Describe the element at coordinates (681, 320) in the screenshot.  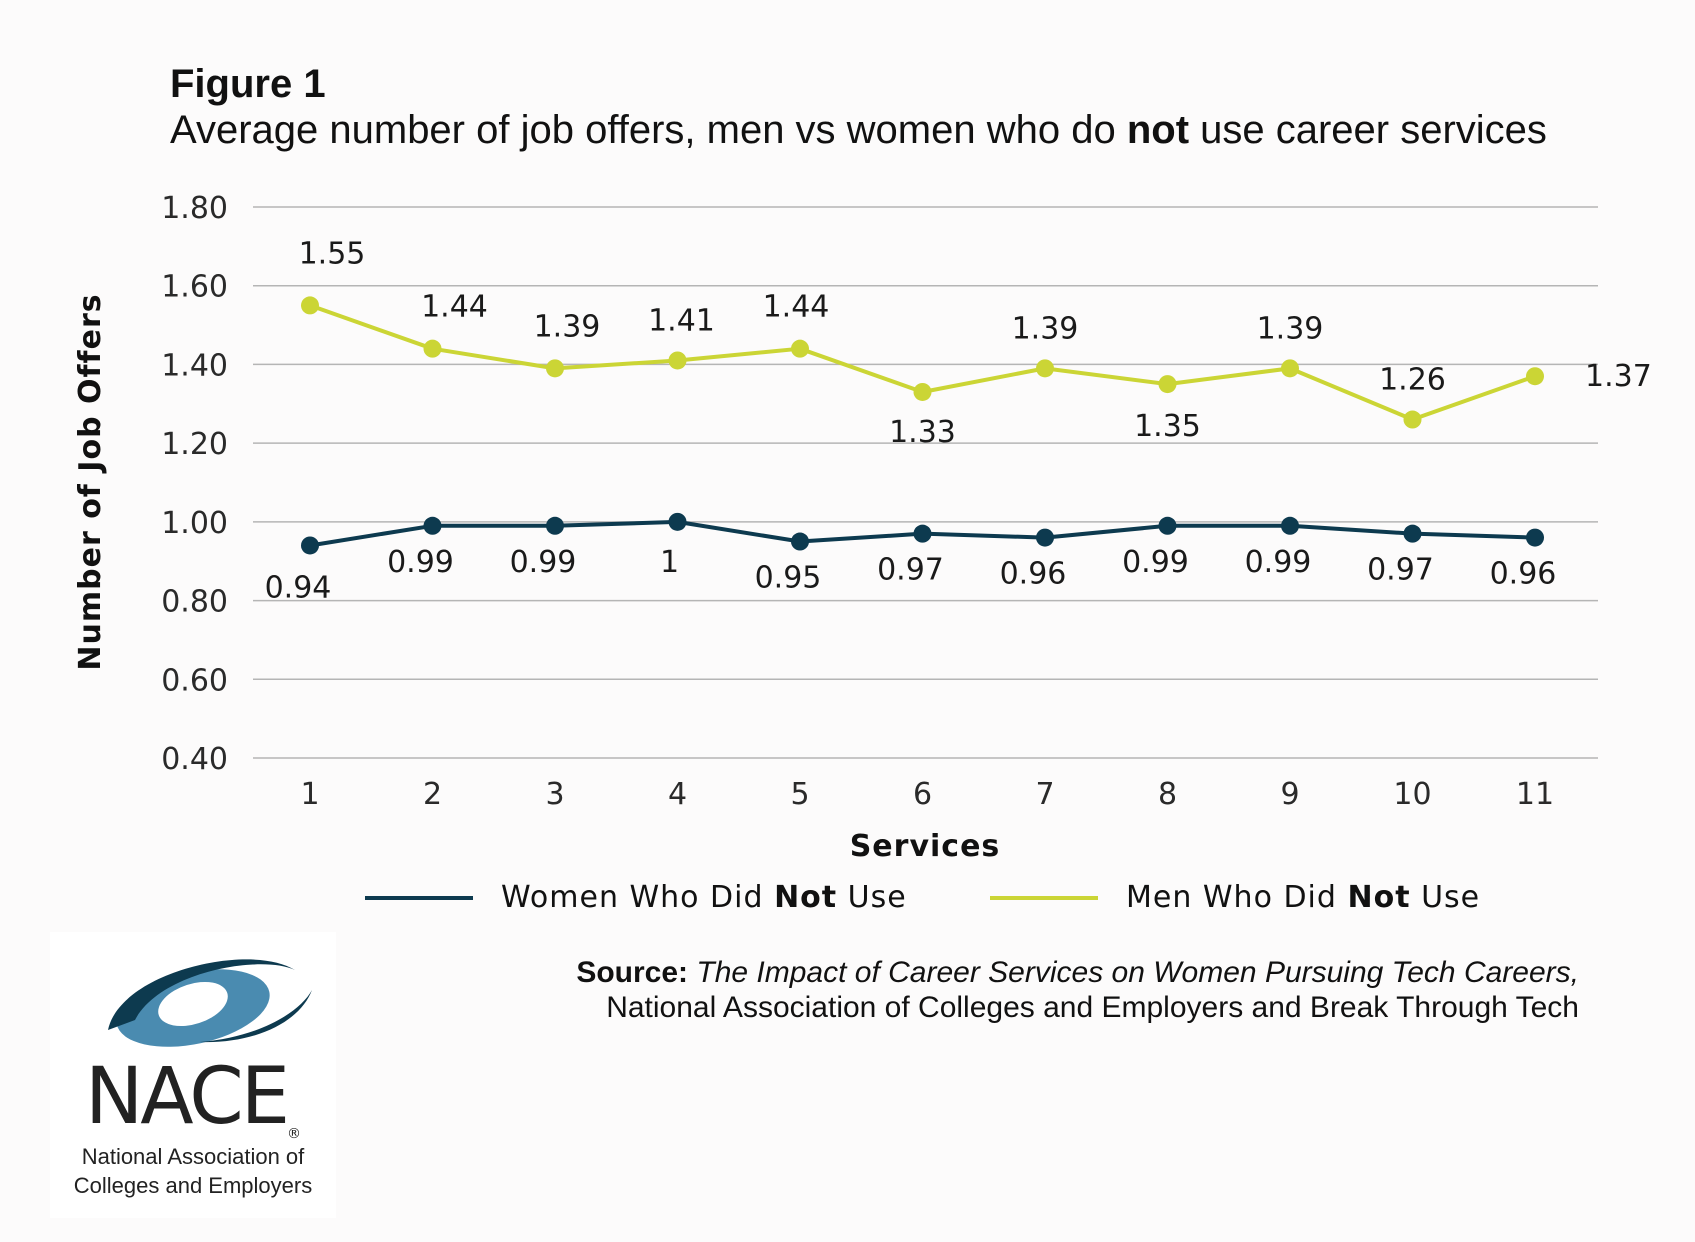
I see `data-label-men: 1.41` at that location.